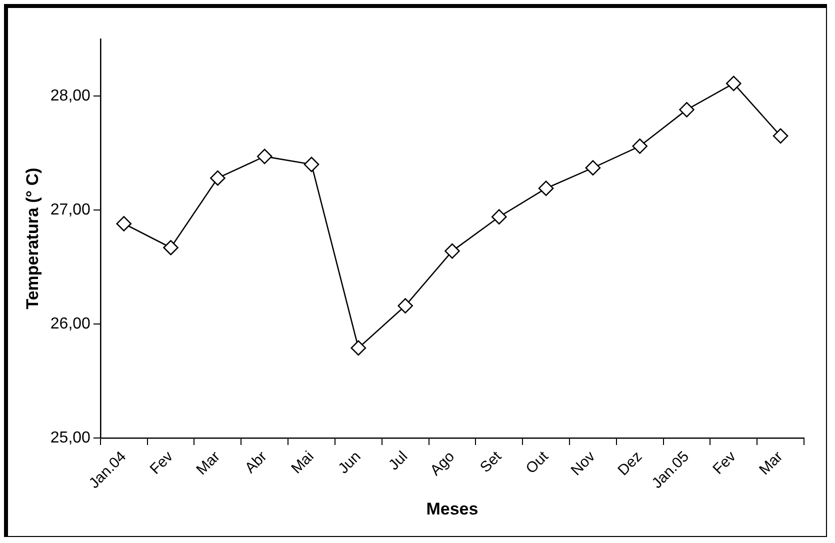 The image size is (835, 543). Describe the element at coordinates (303, 463) in the screenshot. I see `x-tick-label: Mai` at that location.